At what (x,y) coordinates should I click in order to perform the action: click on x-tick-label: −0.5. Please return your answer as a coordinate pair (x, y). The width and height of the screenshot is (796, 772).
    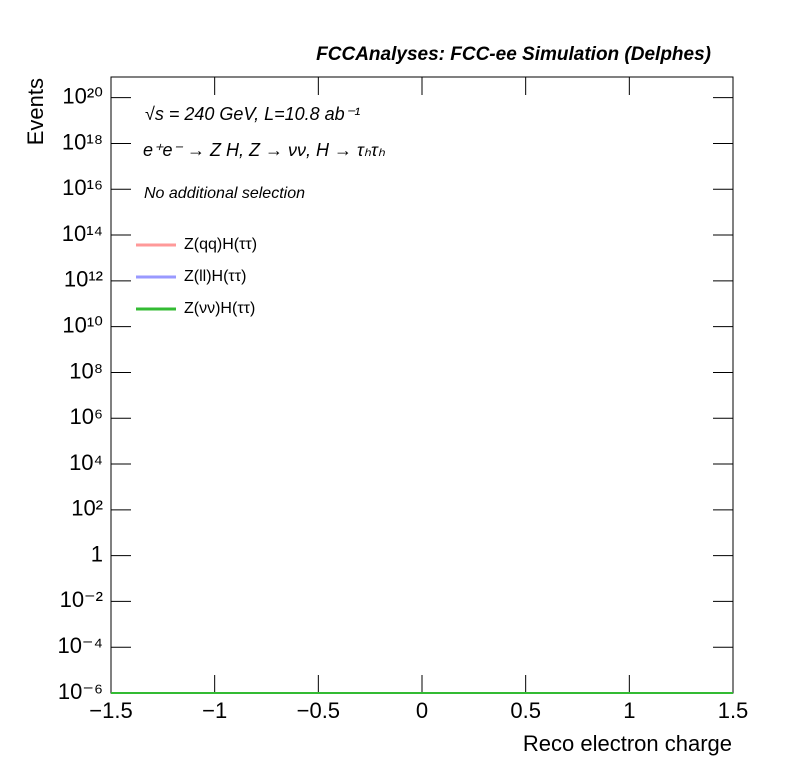
    Looking at the image, I should click on (318, 710).